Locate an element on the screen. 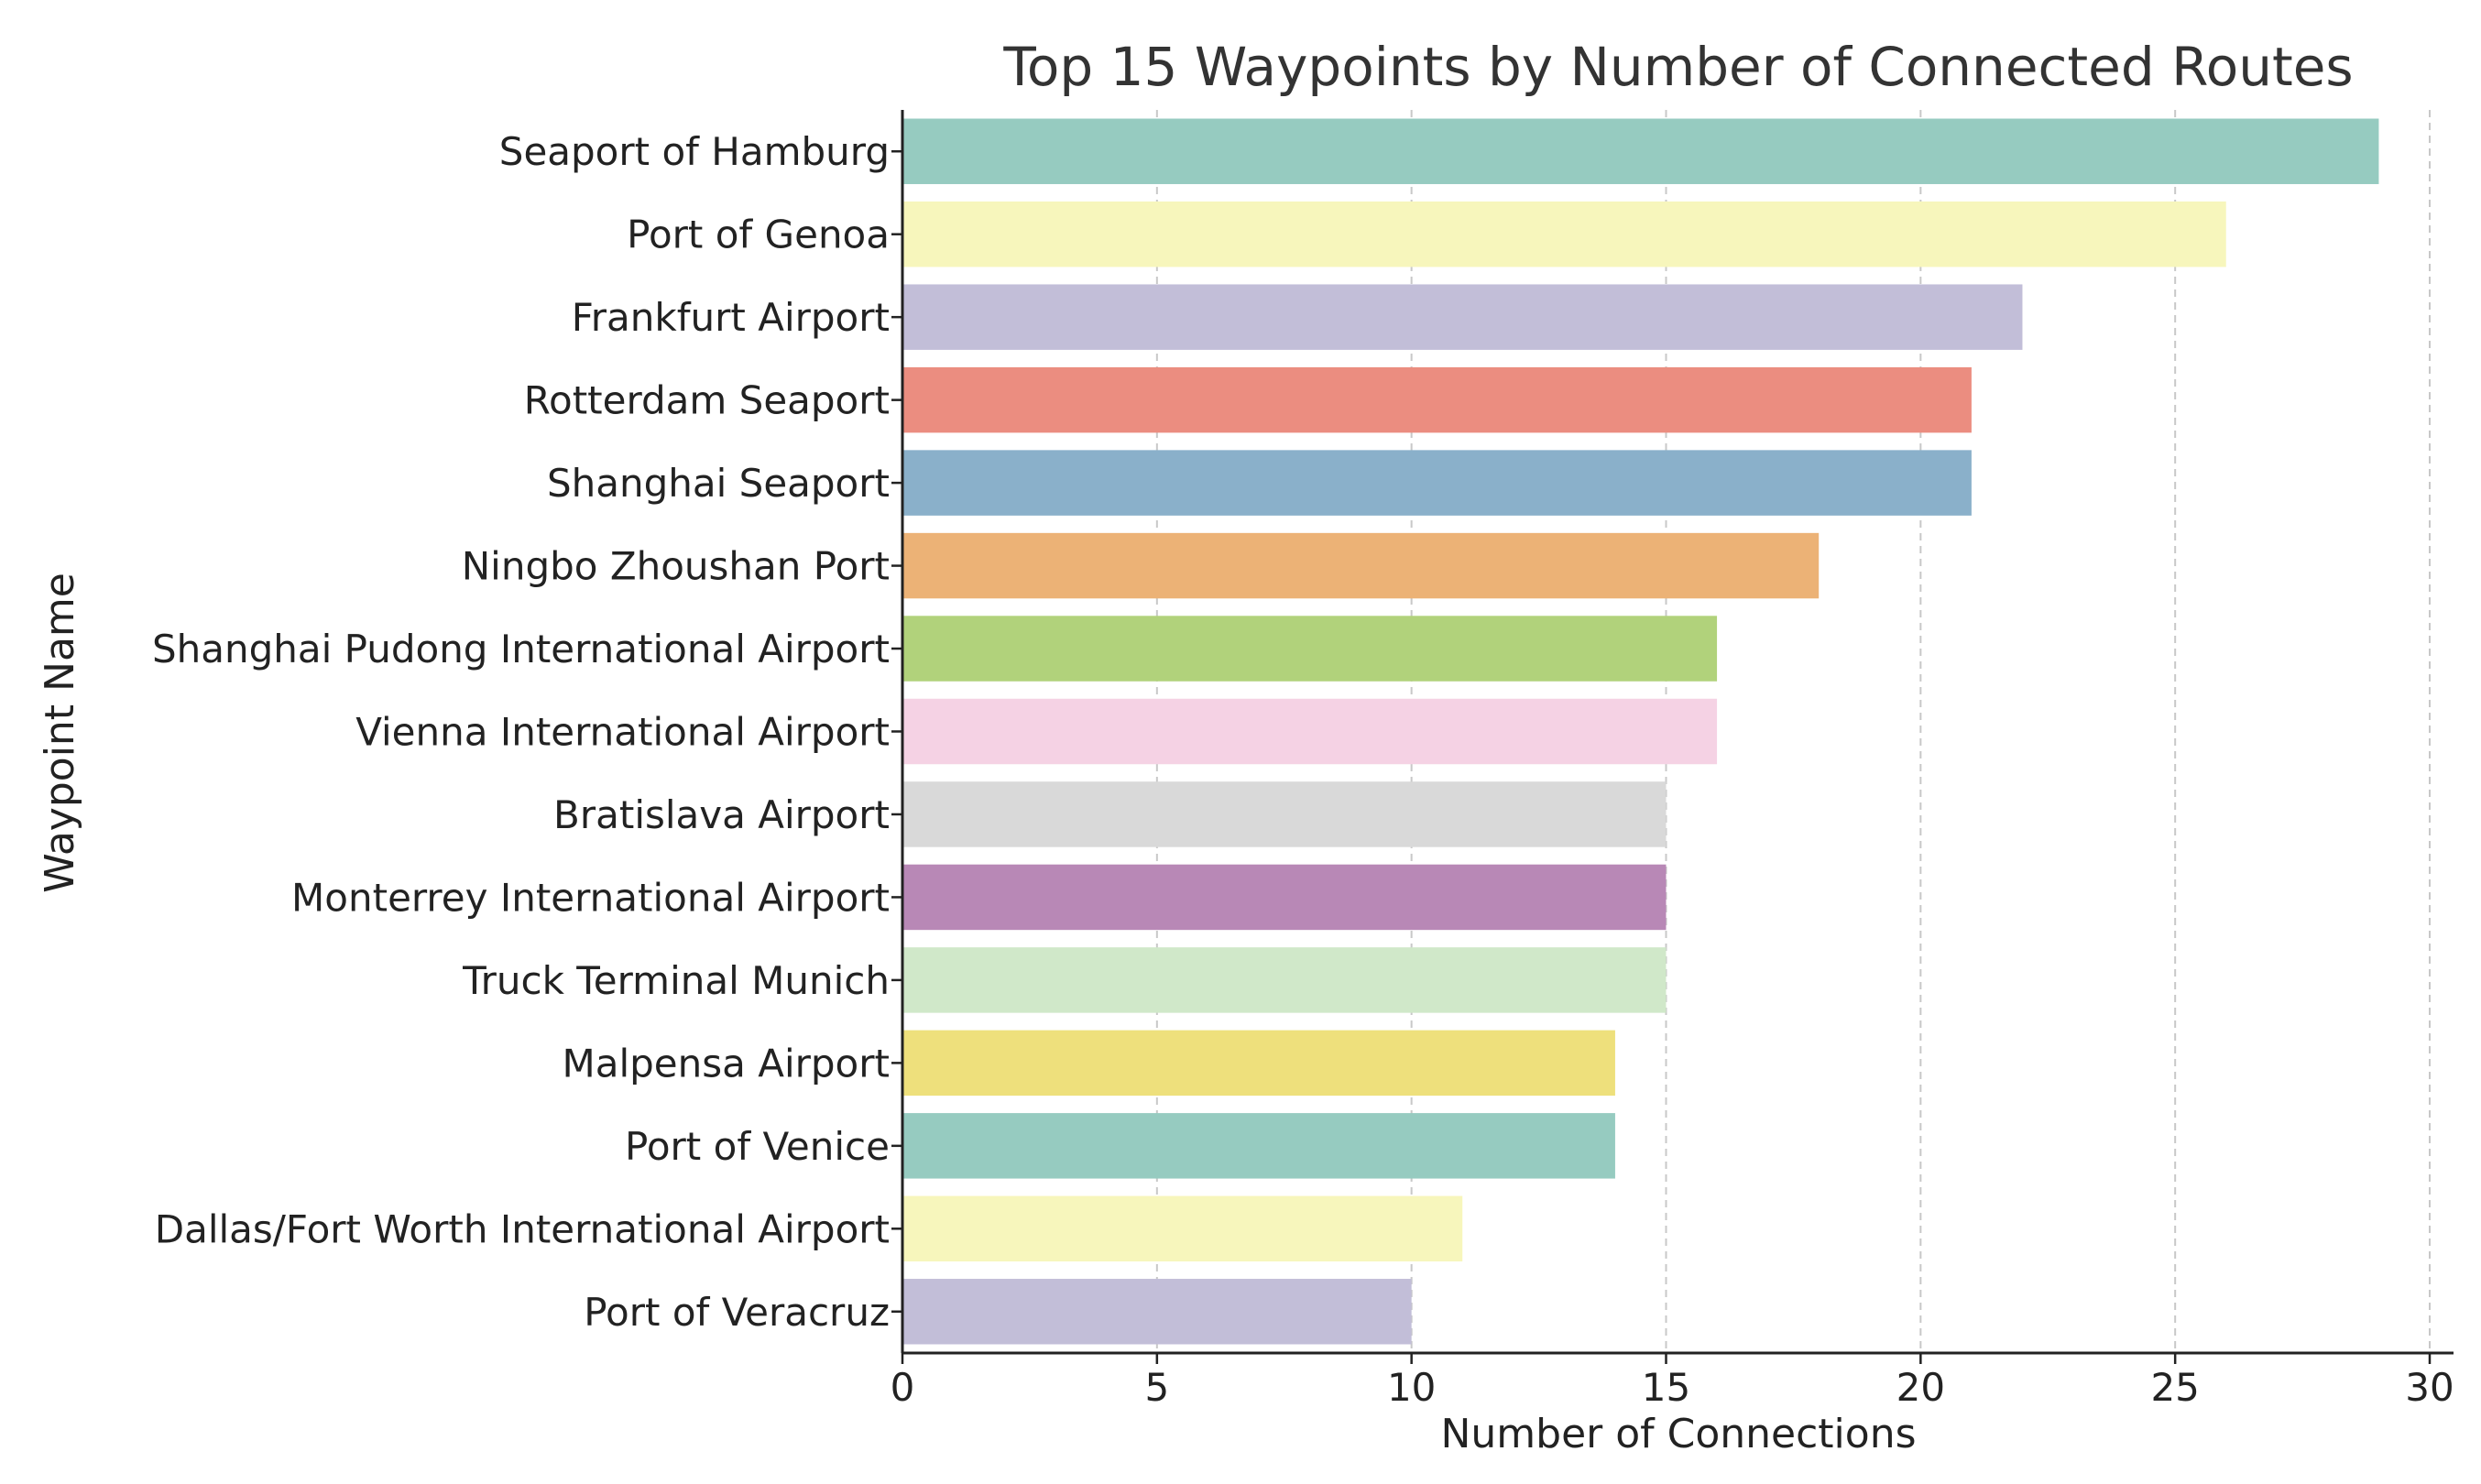 The image size is (2481, 1484). category-label: Bratislava Airport is located at coordinates (721, 815).